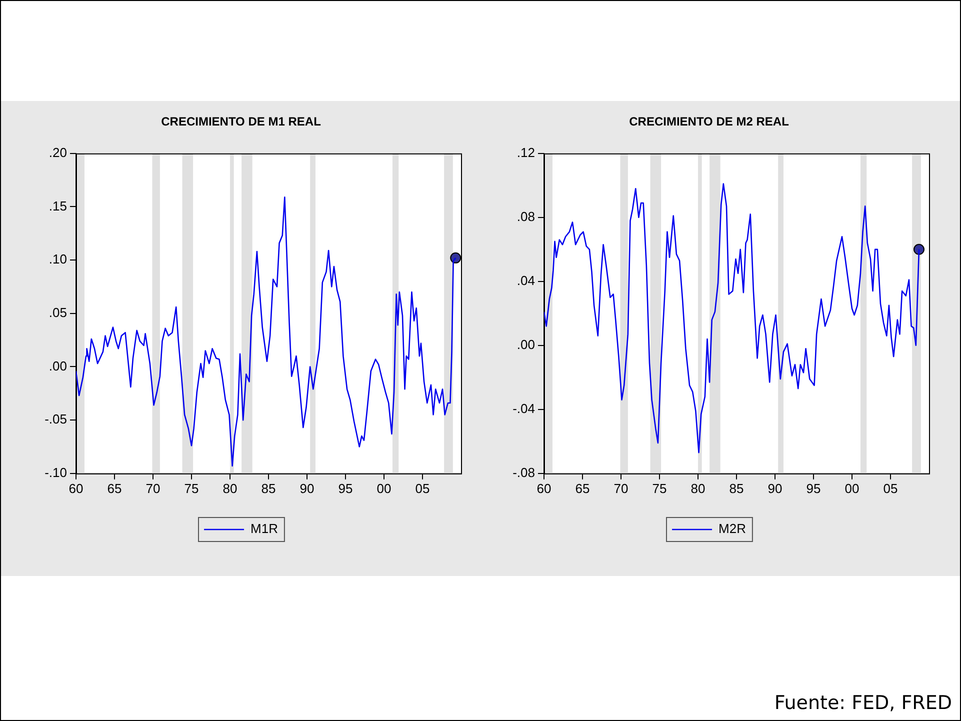  What do you see at coordinates (241, 121) in the screenshot?
I see `chart-title: CRECIMIENTO DE M1 REAL` at bounding box center [241, 121].